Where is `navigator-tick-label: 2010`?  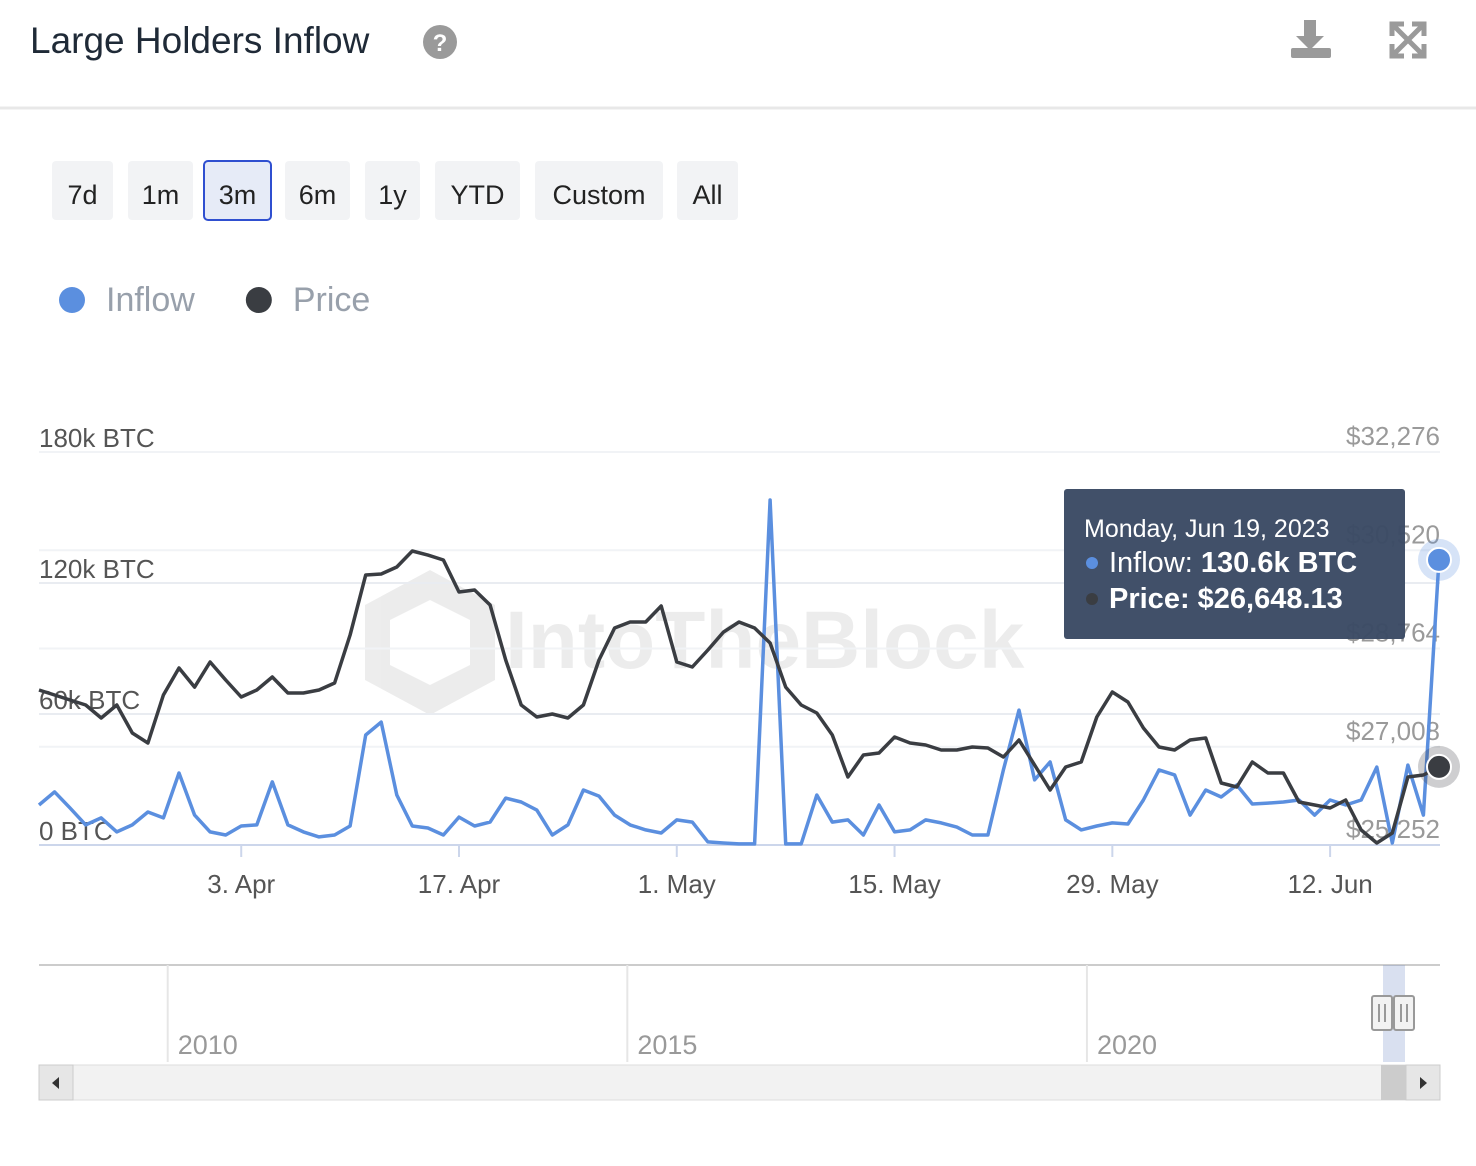
navigator-tick-label: 2010 is located at coordinates (208, 1045).